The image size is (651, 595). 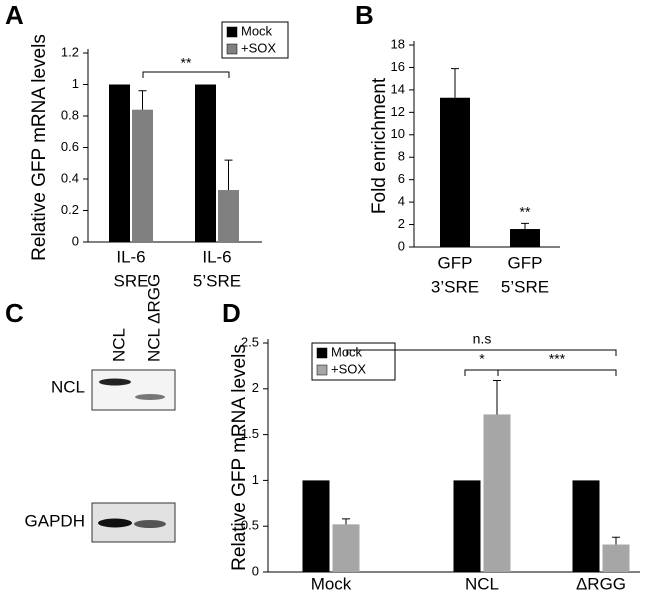 What do you see at coordinates (482, 339) in the screenshot?
I see `annotation: n.s` at bounding box center [482, 339].